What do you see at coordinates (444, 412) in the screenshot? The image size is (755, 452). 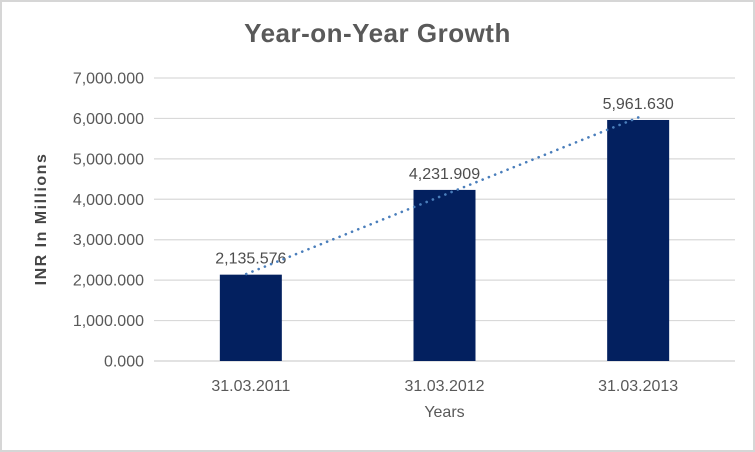 I see `x-axis-title: Years` at bounding box center [444, 412].